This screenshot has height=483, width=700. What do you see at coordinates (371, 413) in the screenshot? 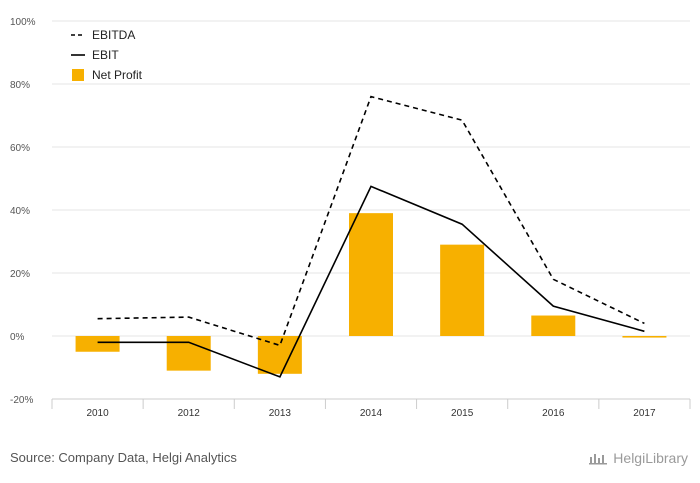
I see `x-tick-label: 2014` at bounding box center [371, 413].